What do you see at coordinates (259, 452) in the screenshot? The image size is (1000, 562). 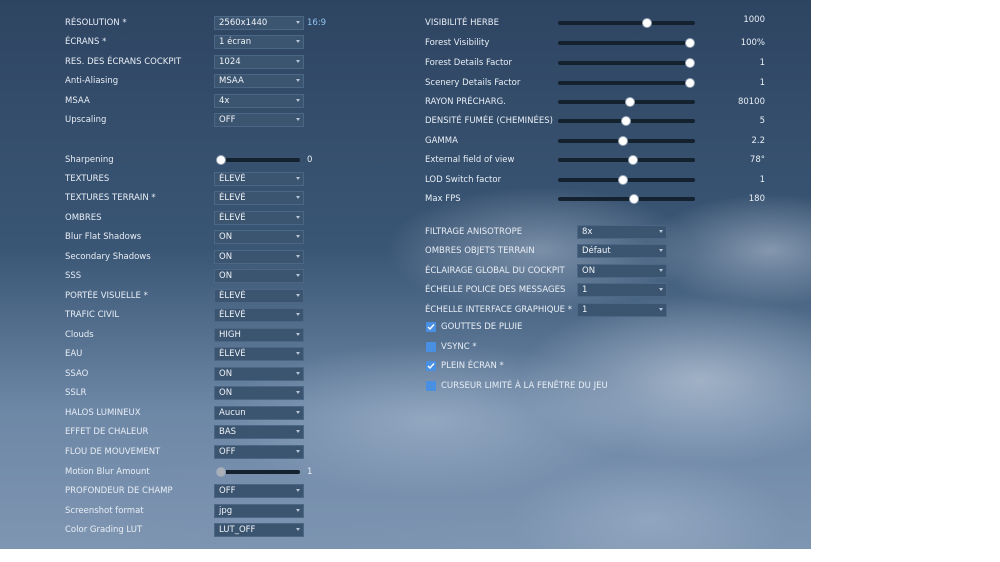 I see `dropdown-flou-de-mouvement: OFF` at bounding box center [259, 452].